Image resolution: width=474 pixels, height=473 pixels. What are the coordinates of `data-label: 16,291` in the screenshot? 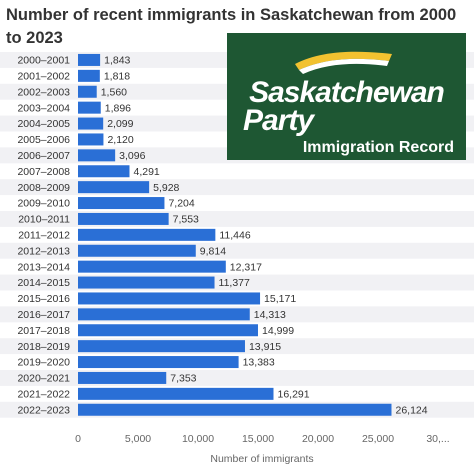 It's located at (293, 394).